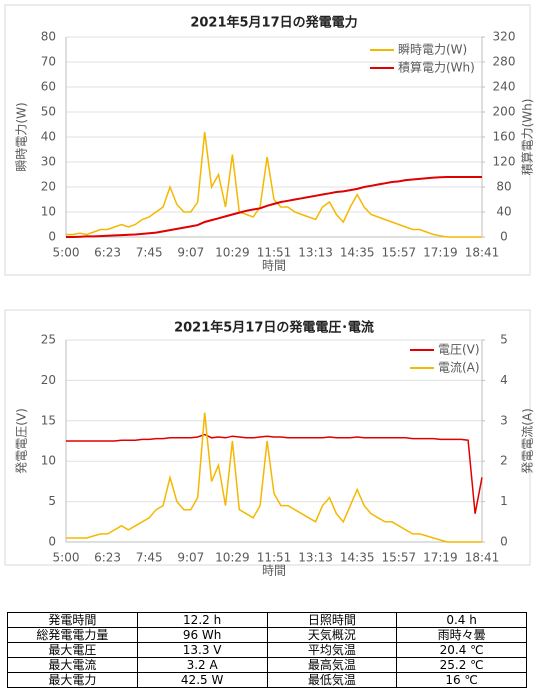  I want to click on table-value: 12.2 h, so click(202, 620).